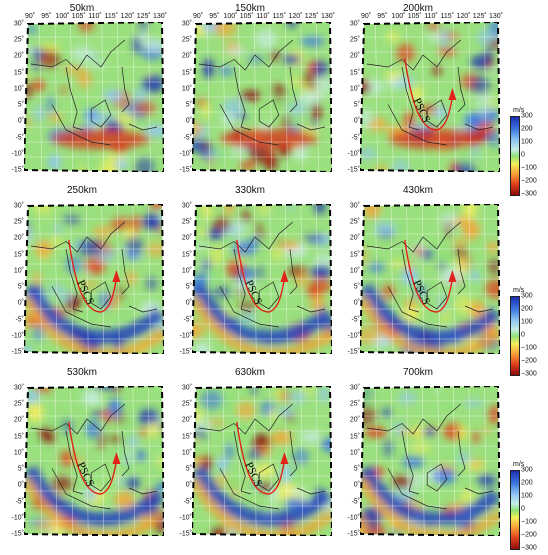  I want to click on tomography-map, so click(94, 97).